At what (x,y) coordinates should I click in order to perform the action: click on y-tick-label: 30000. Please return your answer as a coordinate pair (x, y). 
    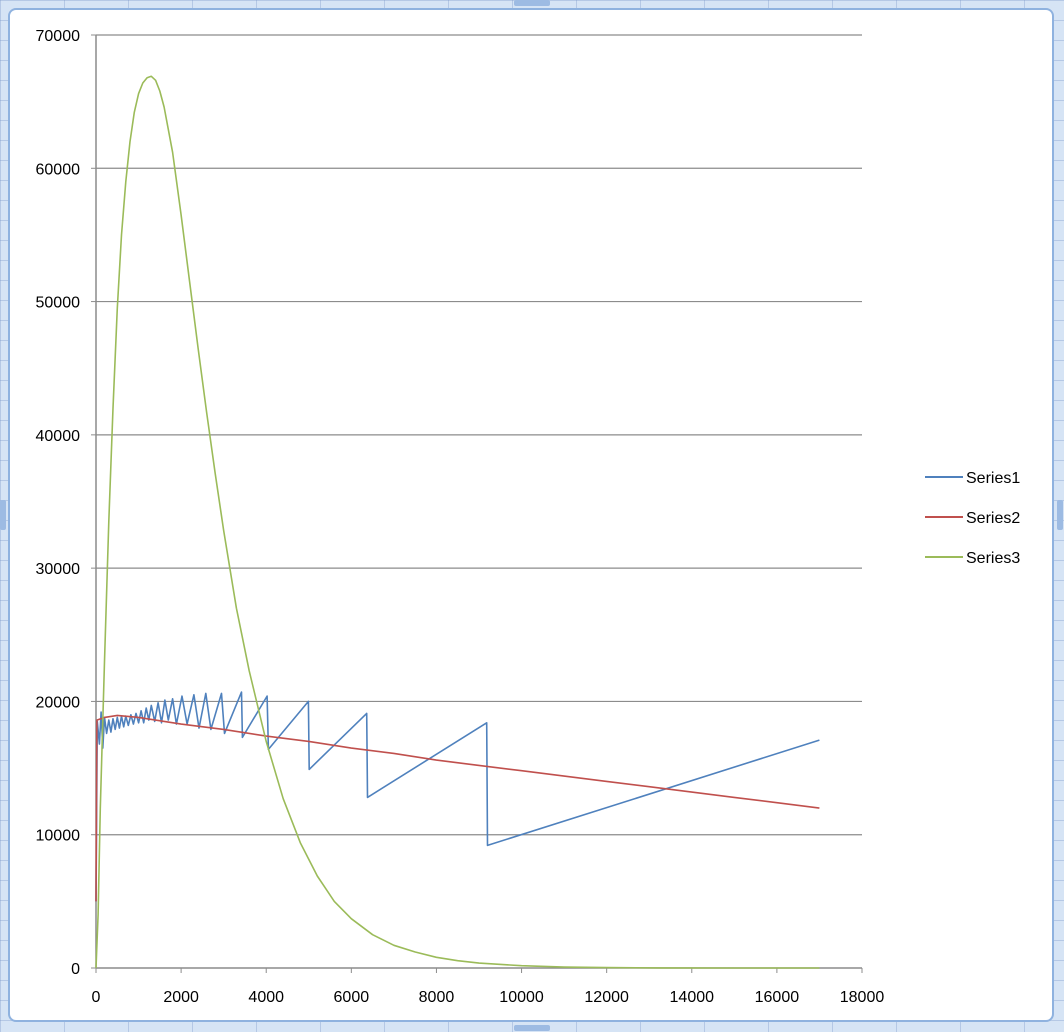
    Looking at the image, I should click on (58, 569).